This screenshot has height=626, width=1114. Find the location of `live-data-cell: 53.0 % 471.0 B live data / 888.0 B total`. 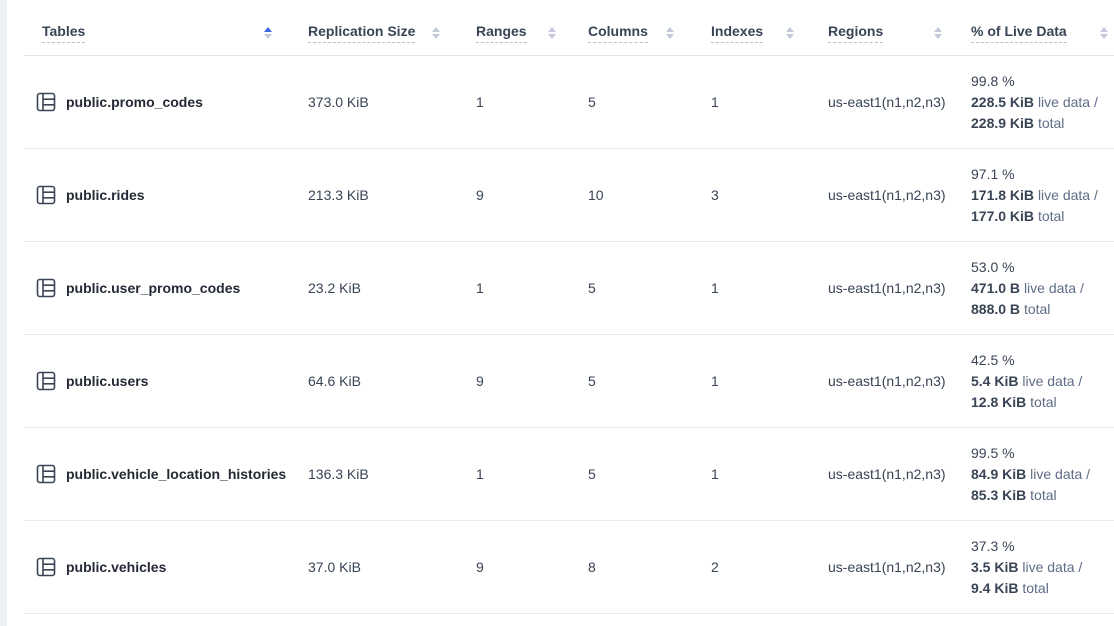

live-data-cell: 53.0 % 471.0 B live data / 888.0 B total is located at coordinates (1035, 288).